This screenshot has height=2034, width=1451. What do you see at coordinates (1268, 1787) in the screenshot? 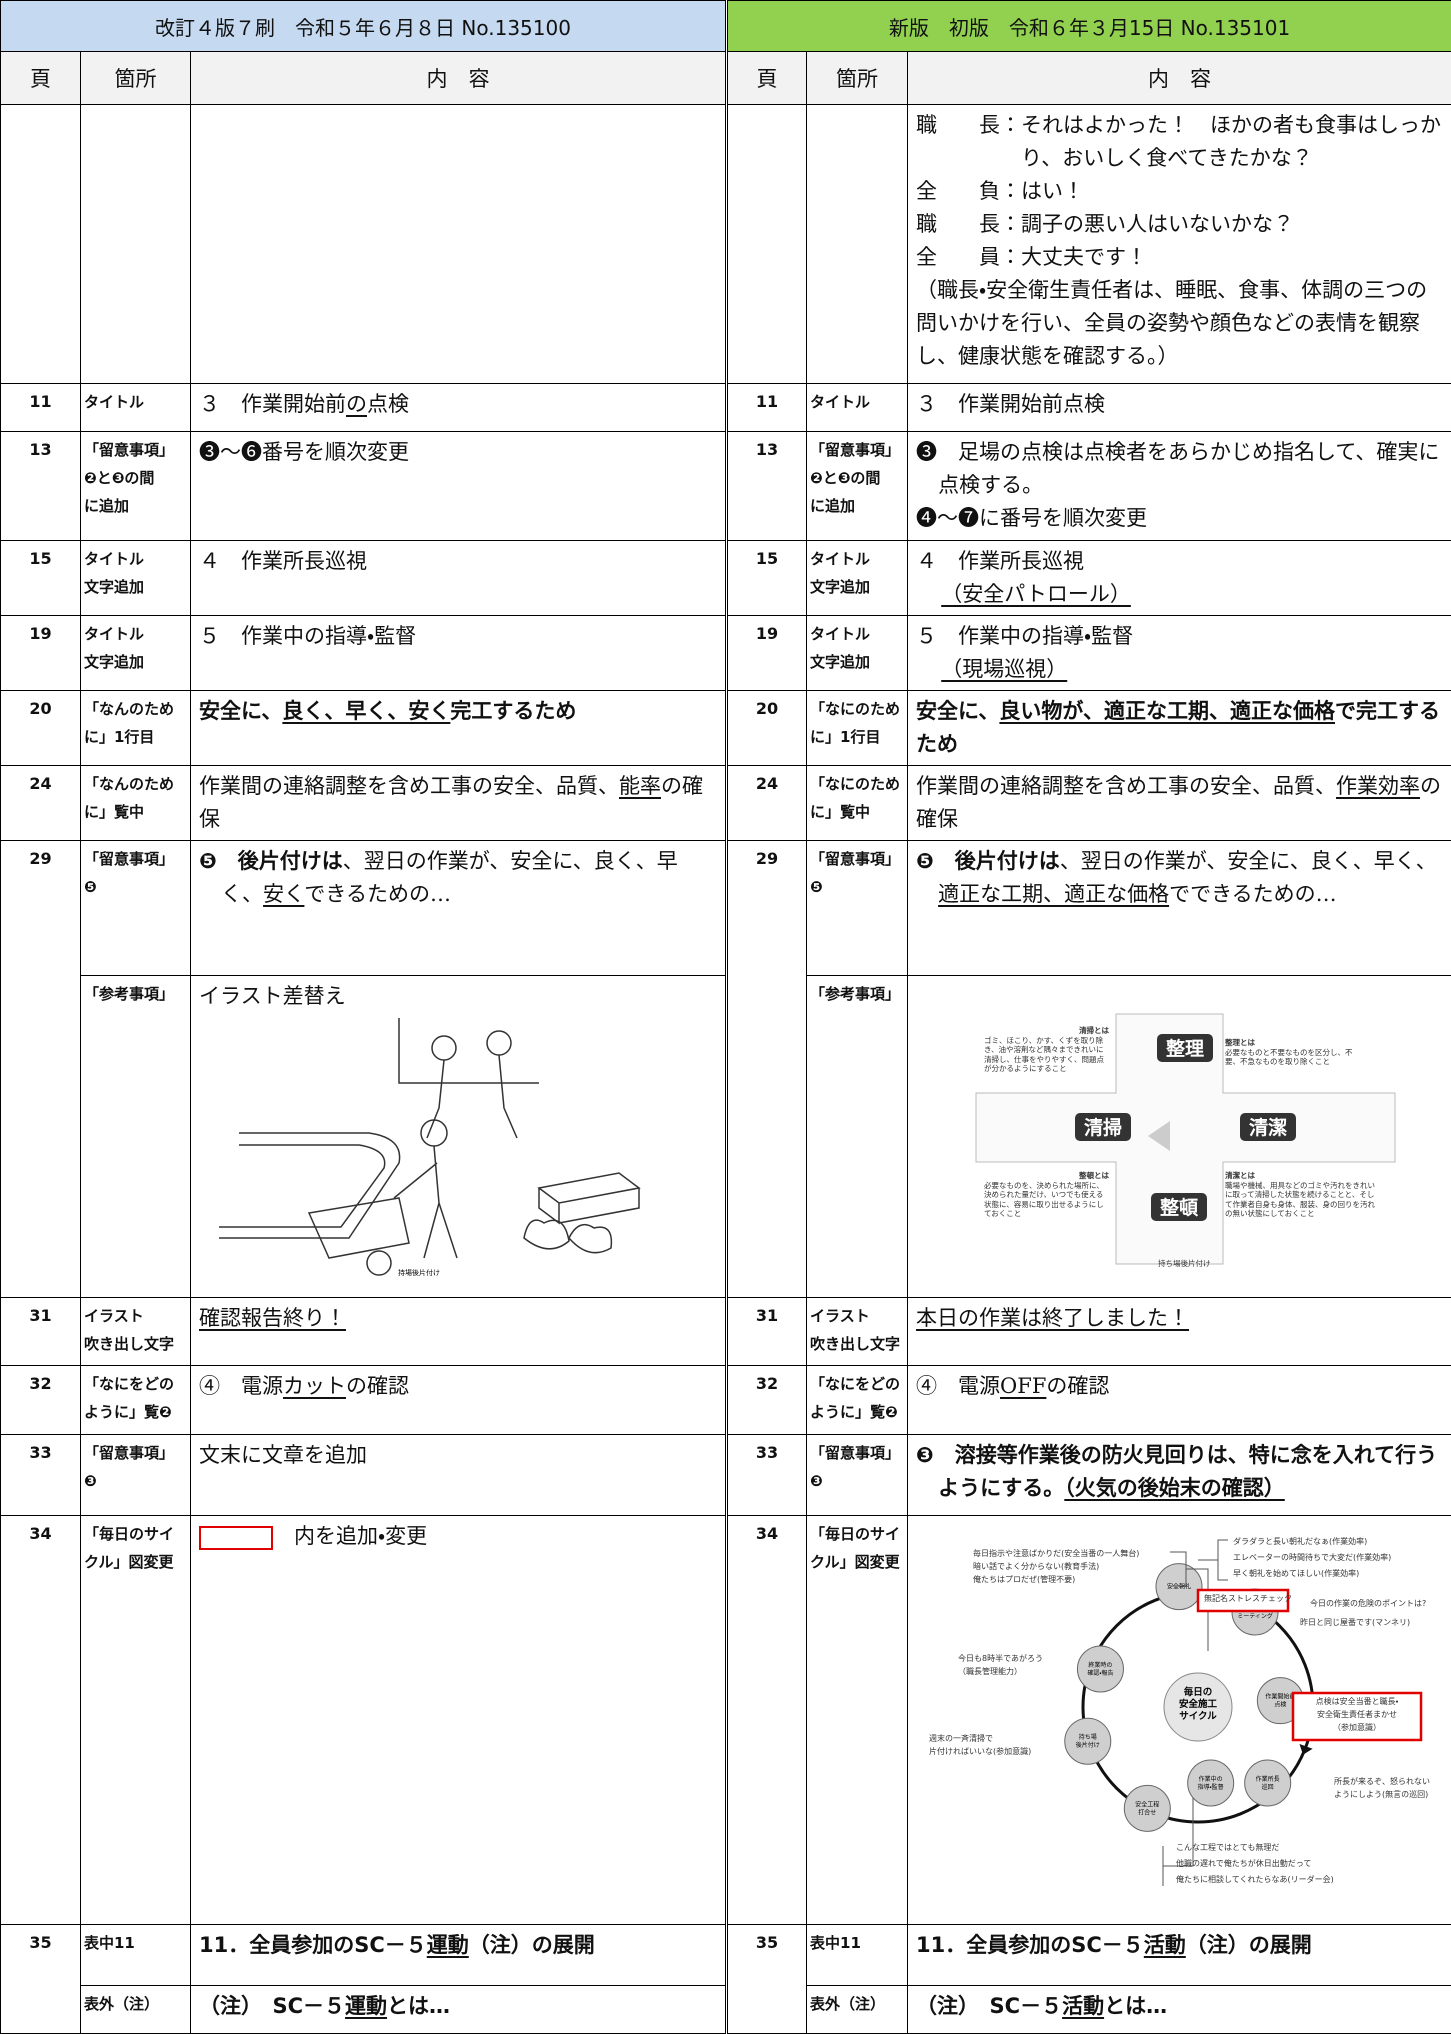
I see `step-label: 巡回` at bounding box center [1268, 1787].